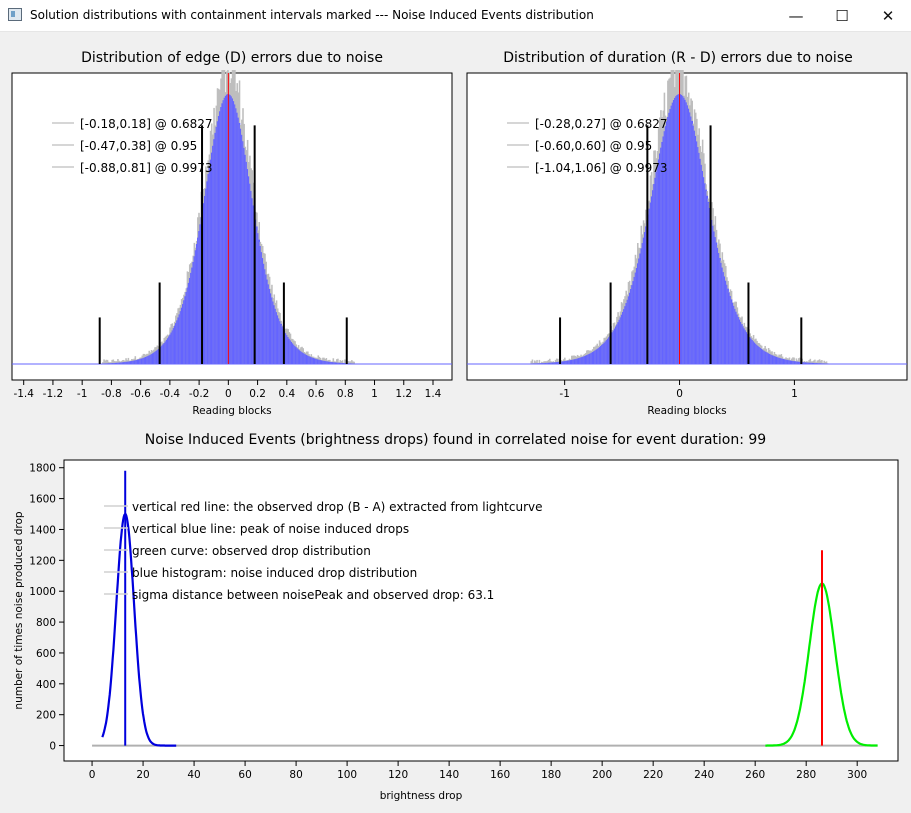 This screenshot has height=813, width=911. Describe the element at coordinates (500, 775) in the screenshot. I see `x-tick-label: 160` at that location.